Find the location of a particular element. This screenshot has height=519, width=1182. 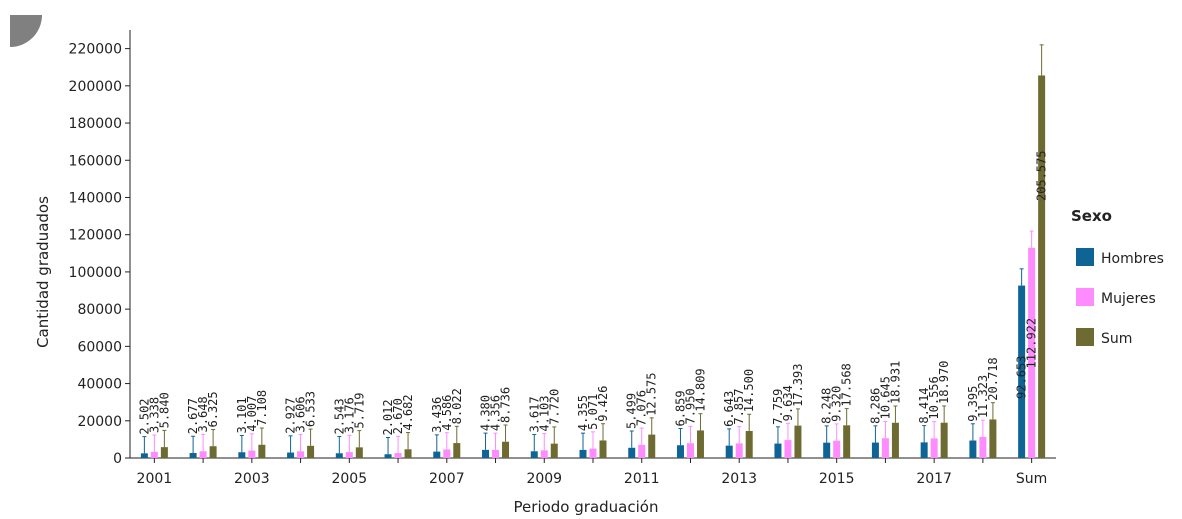

legend-swatch-mujeres is located at coordinates (1085, 297).